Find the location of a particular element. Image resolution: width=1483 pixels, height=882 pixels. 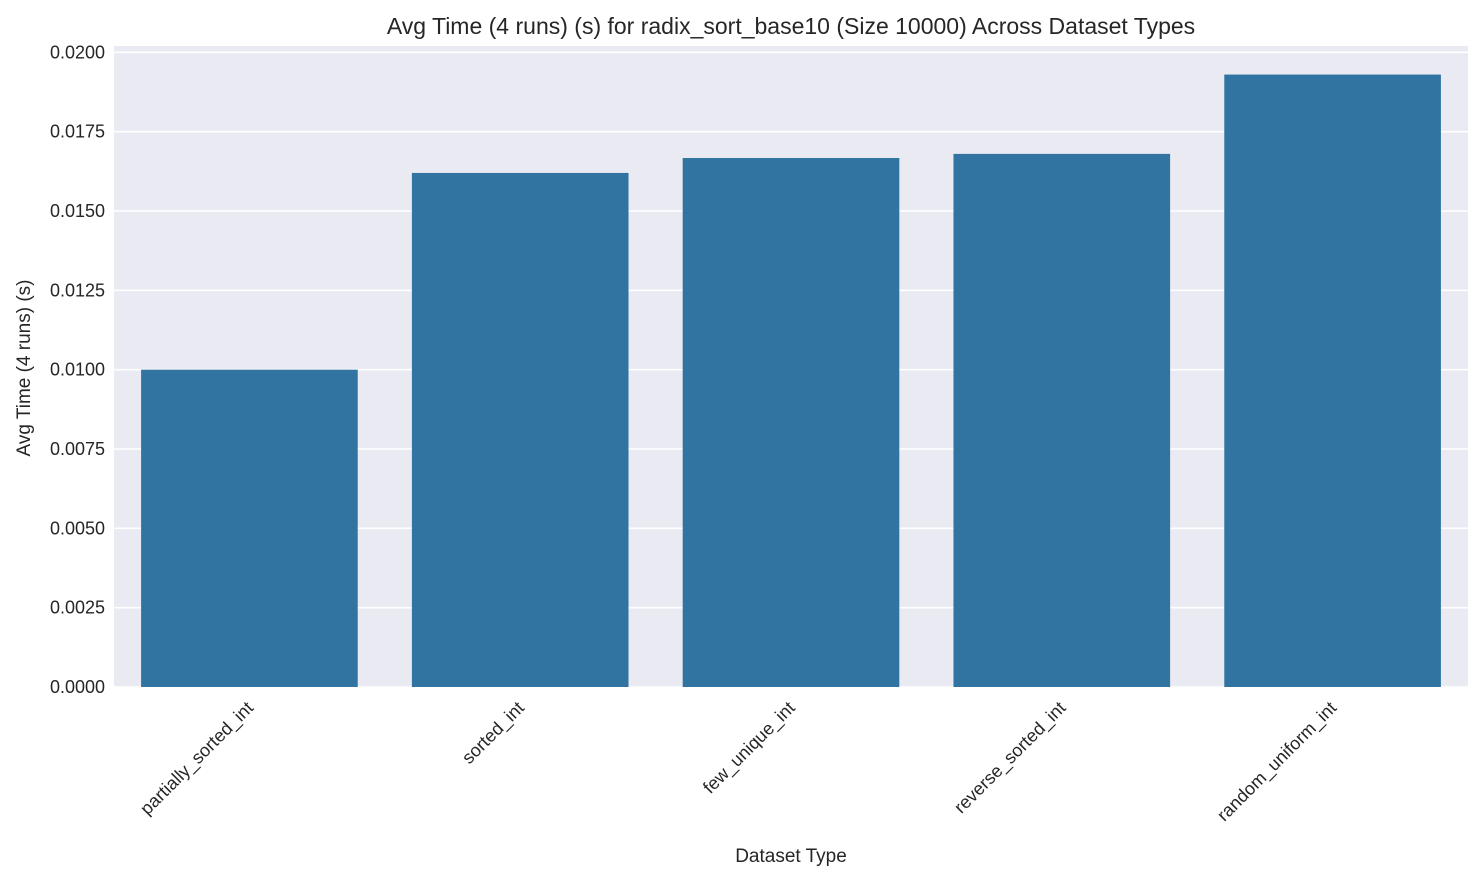

bar-reverse_sorted_int is located at coordinates (1062, 420).